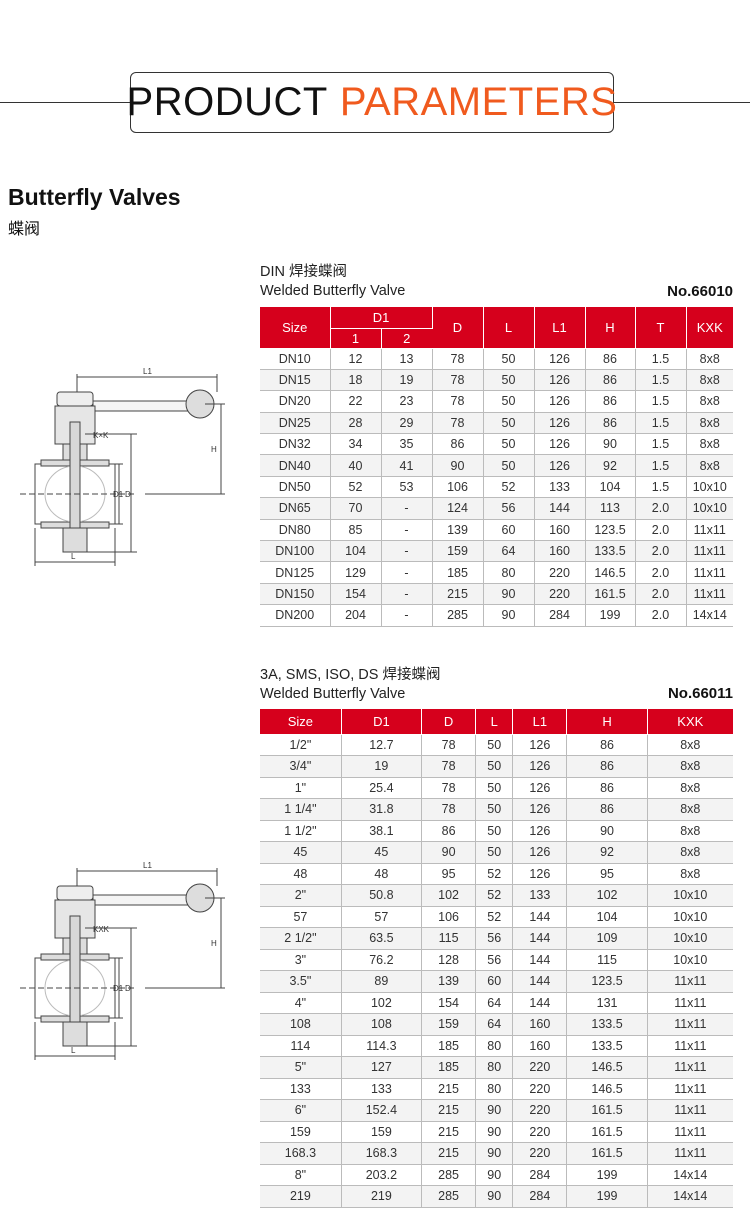  Describe the element at coordinates (303, 272) in the screenshot. I see `din-title-cn: DIN 焊接蝶阀` at that location.